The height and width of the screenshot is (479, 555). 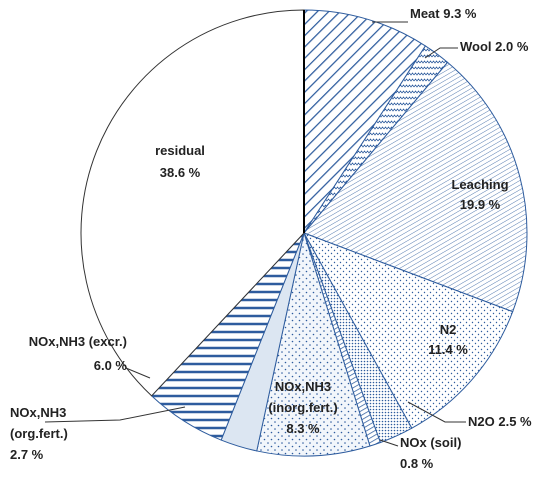 What do you see at coordinates (303, 397) in the screenshot?
I see `category: NOx,NH3 (inorg.fert.)` at bounding box center [303, 397].